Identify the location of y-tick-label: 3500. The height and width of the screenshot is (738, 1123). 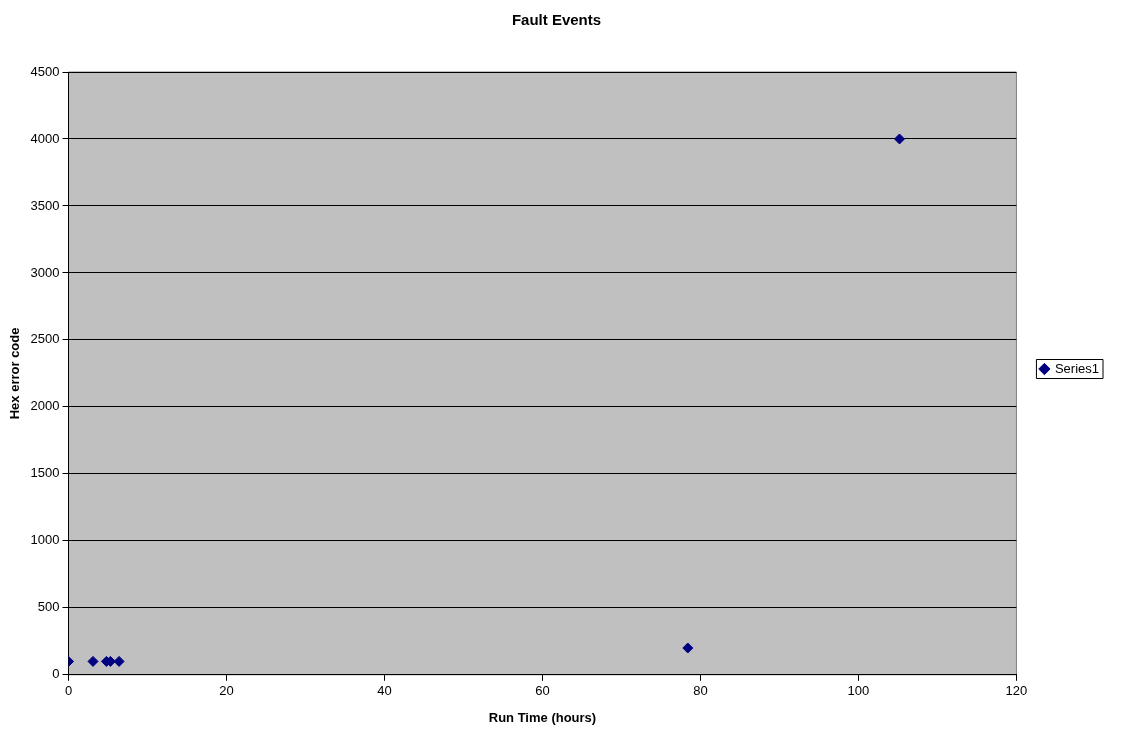
(45, 205).